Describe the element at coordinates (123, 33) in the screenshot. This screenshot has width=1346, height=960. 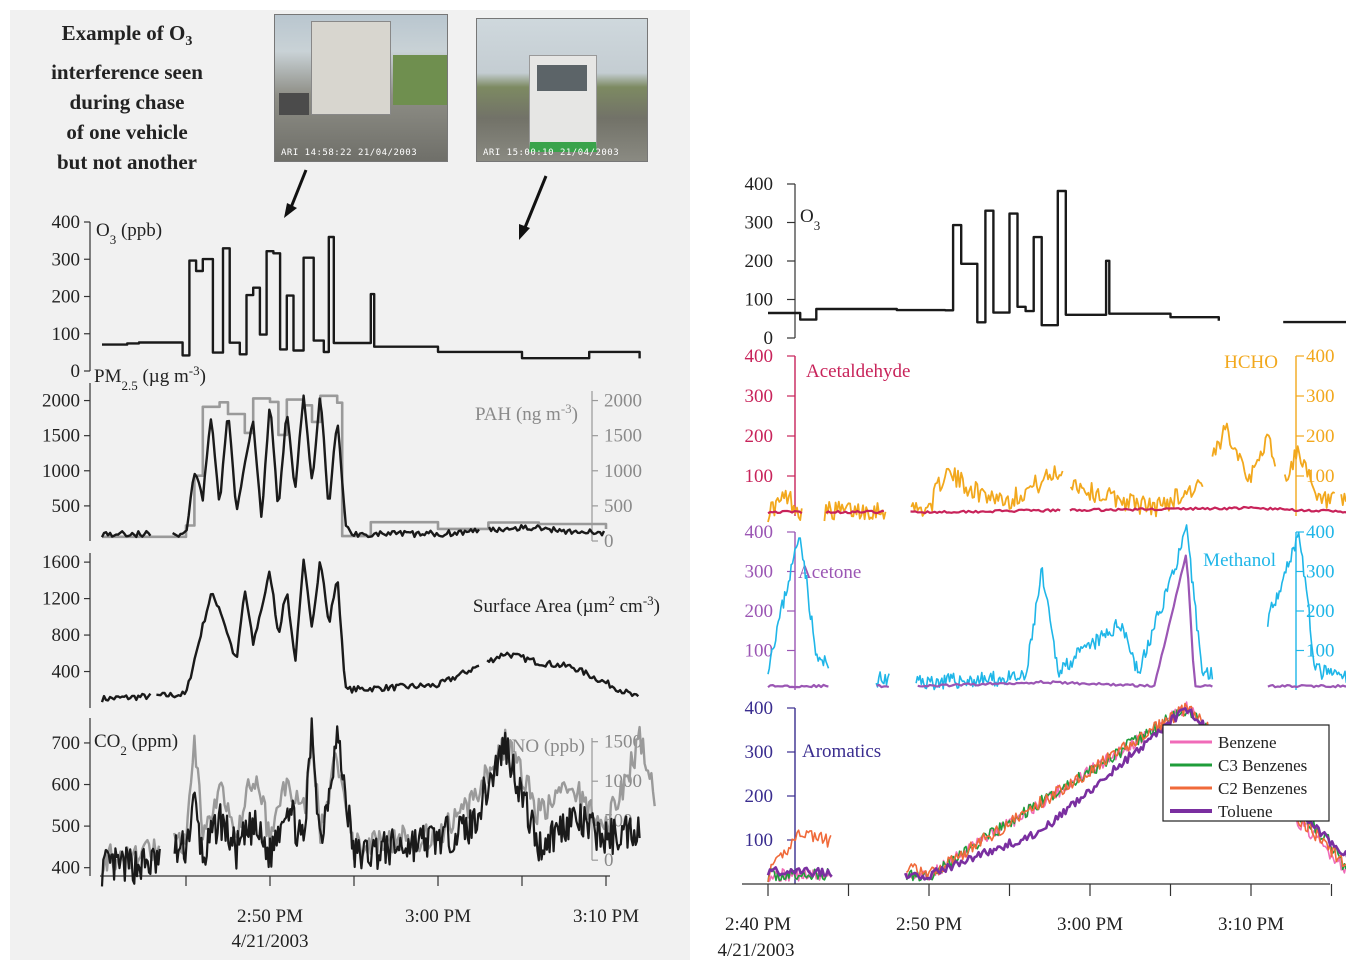
I see `headline-line-1: Example of O` at that location.